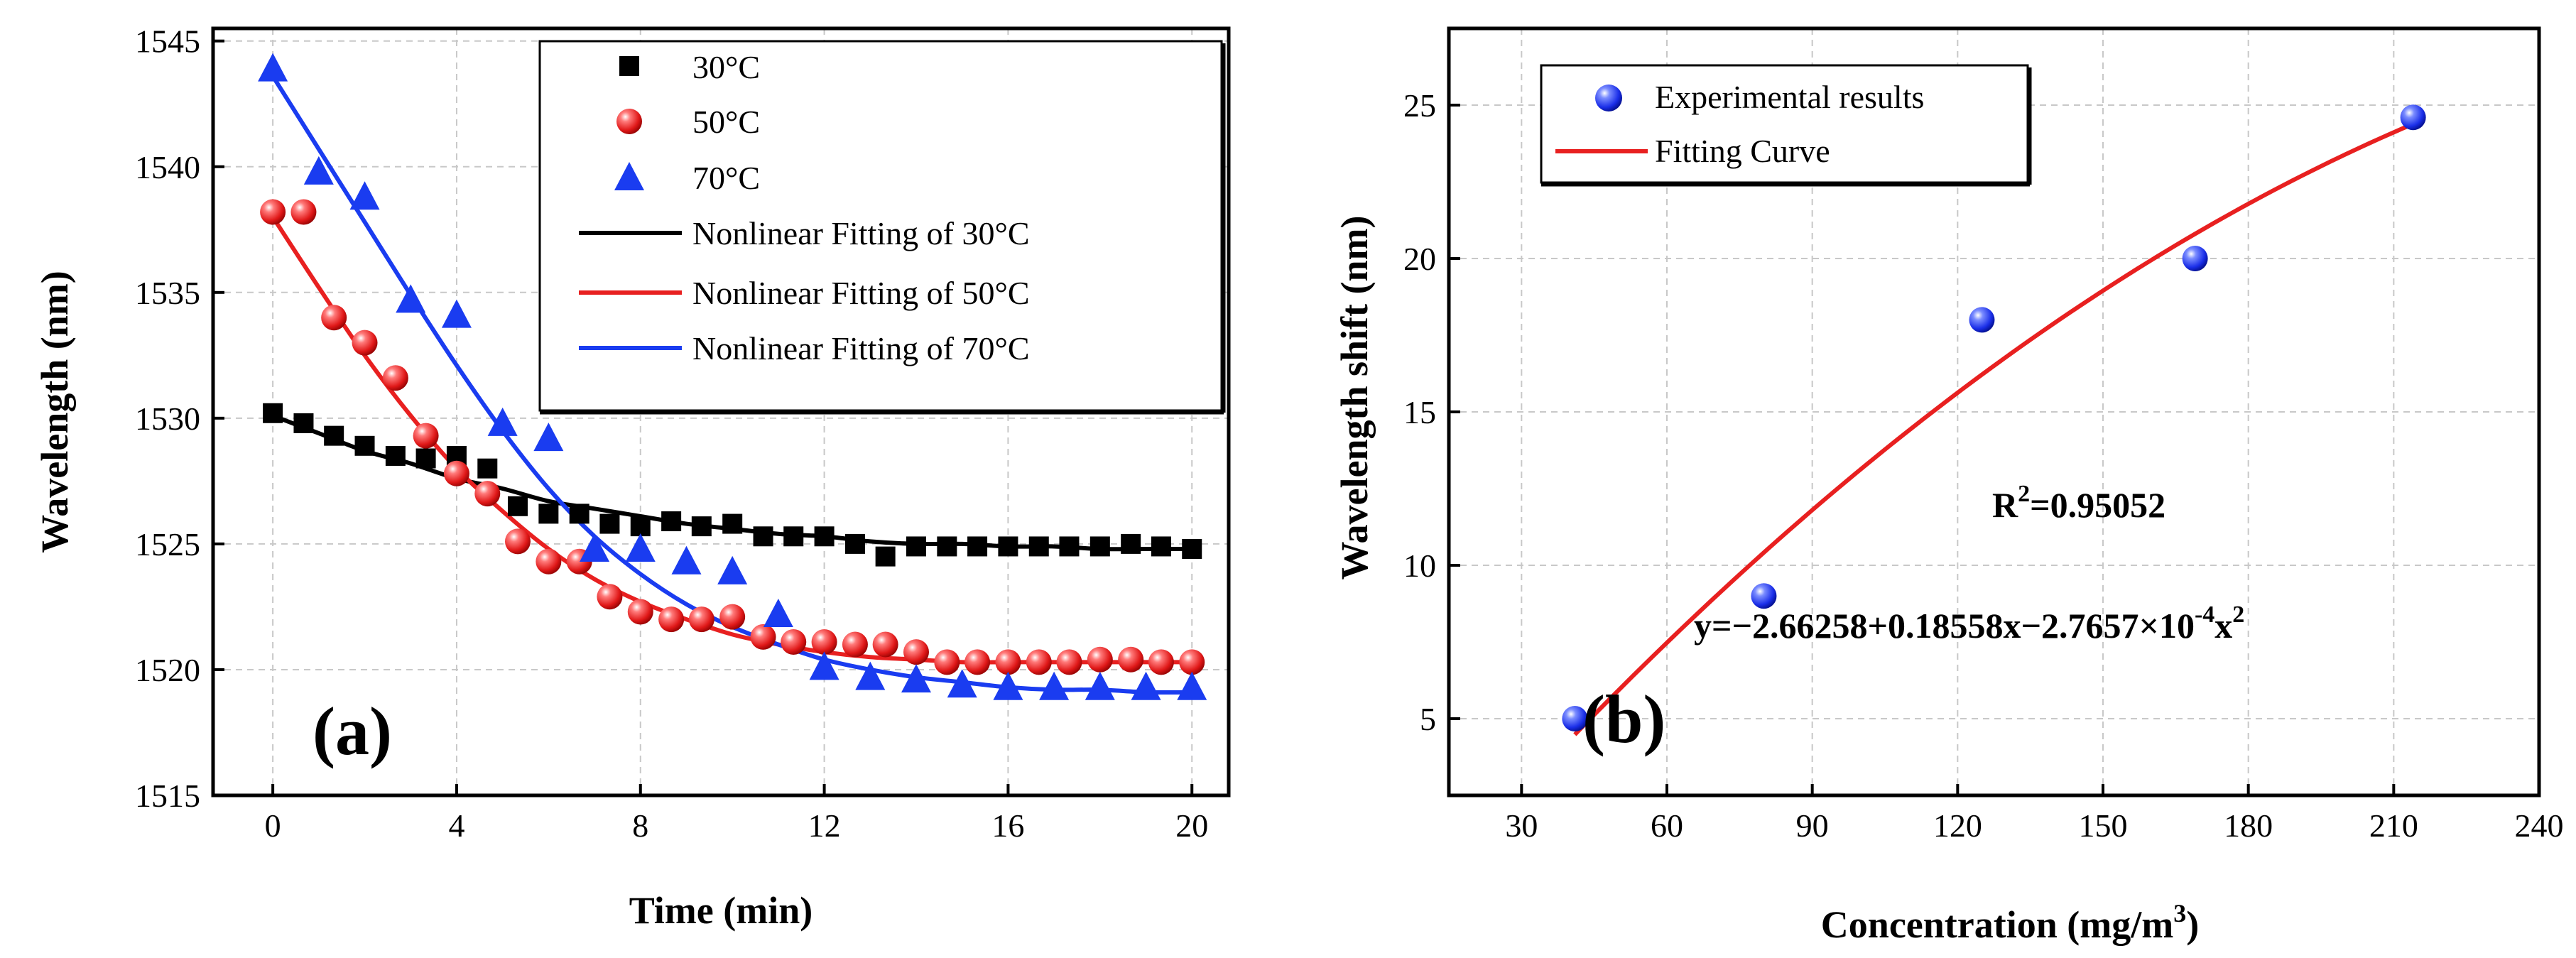 Image resolution: width=2576 pixels, height=958 pixels. I want to click on legend-label-50c: 50°C, so click(726, 122).